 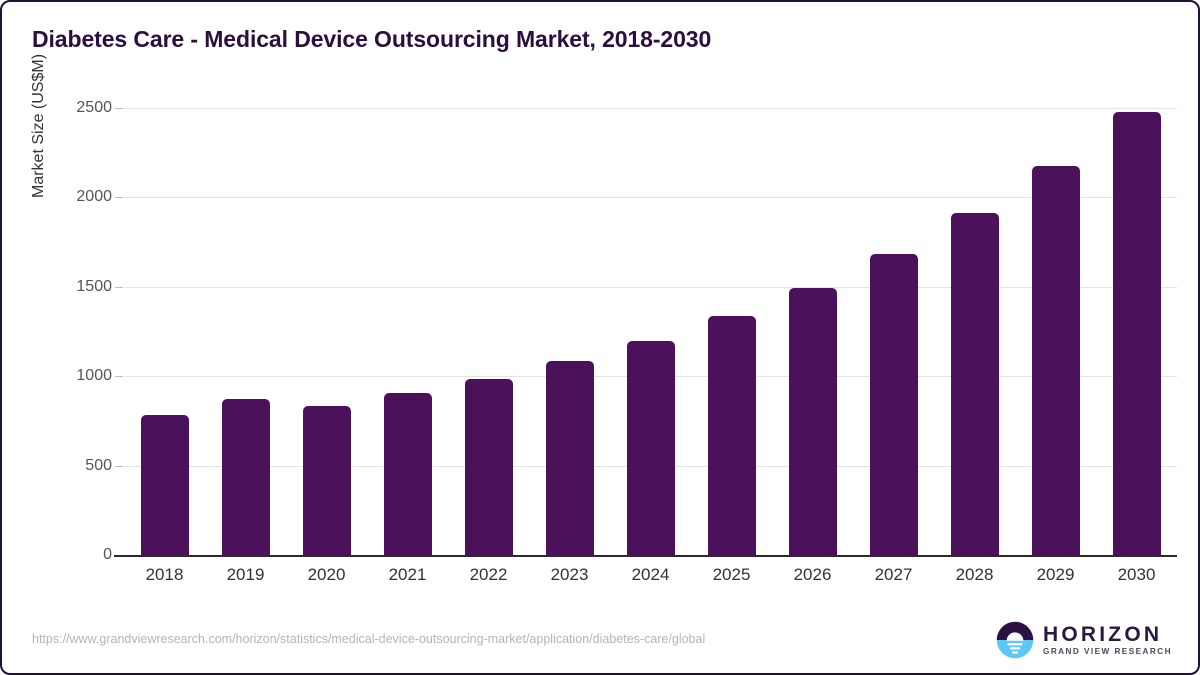 What do you see at coordinates (164, 574) in the screenshot?
I see `x-tick-label: 2018` at bounding box center [164, 574].